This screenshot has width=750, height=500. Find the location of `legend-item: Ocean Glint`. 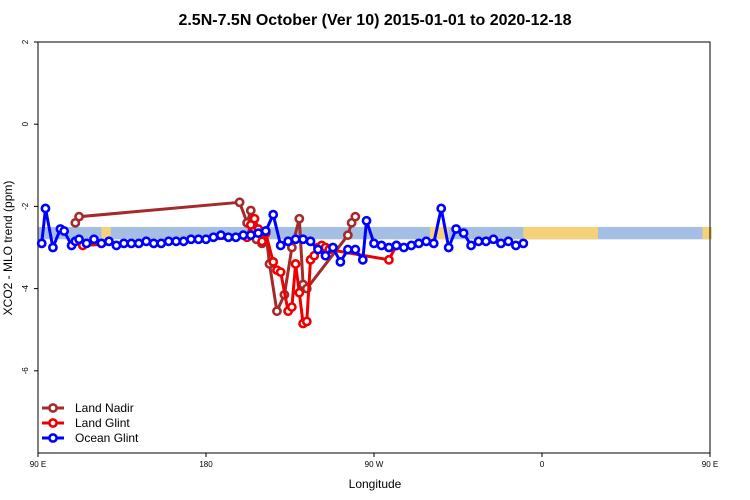

legend-item: Ocean Glint is located at coordinates (90, 438).